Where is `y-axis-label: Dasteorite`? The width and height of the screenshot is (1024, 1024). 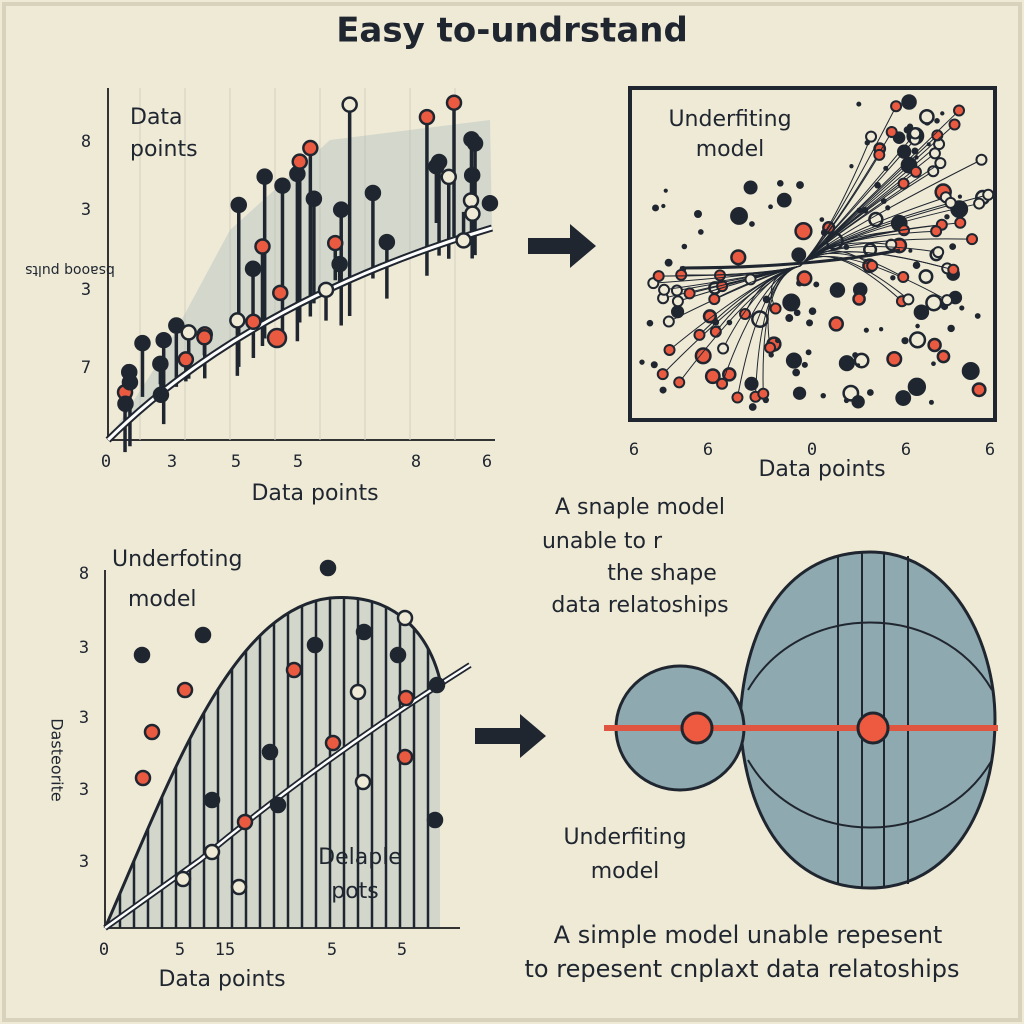 y-axis-label: Dasteorite is located at coordinates (57, 760).